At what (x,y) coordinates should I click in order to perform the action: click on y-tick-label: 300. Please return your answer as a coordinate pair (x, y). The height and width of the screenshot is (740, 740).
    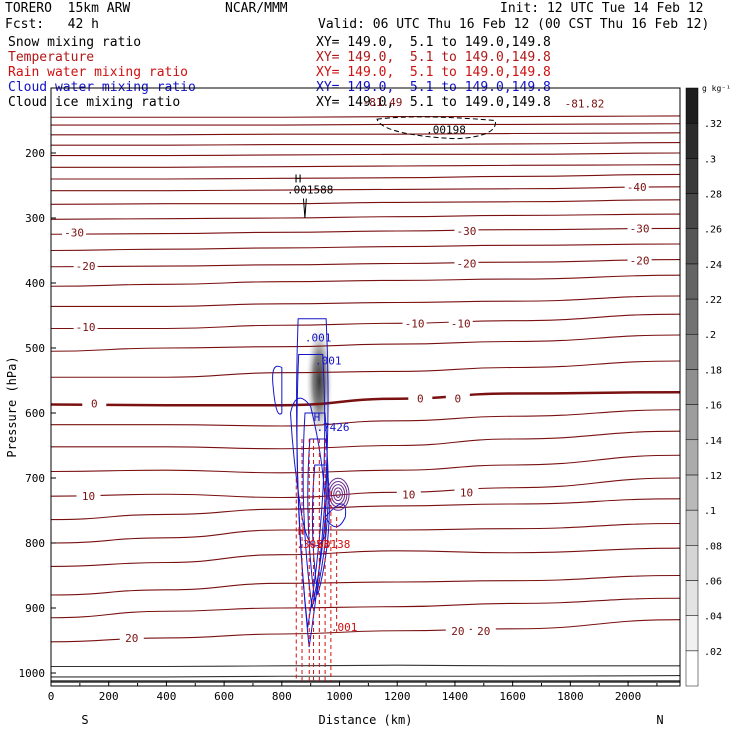
    Looking at the image, I should click on (35, 218).